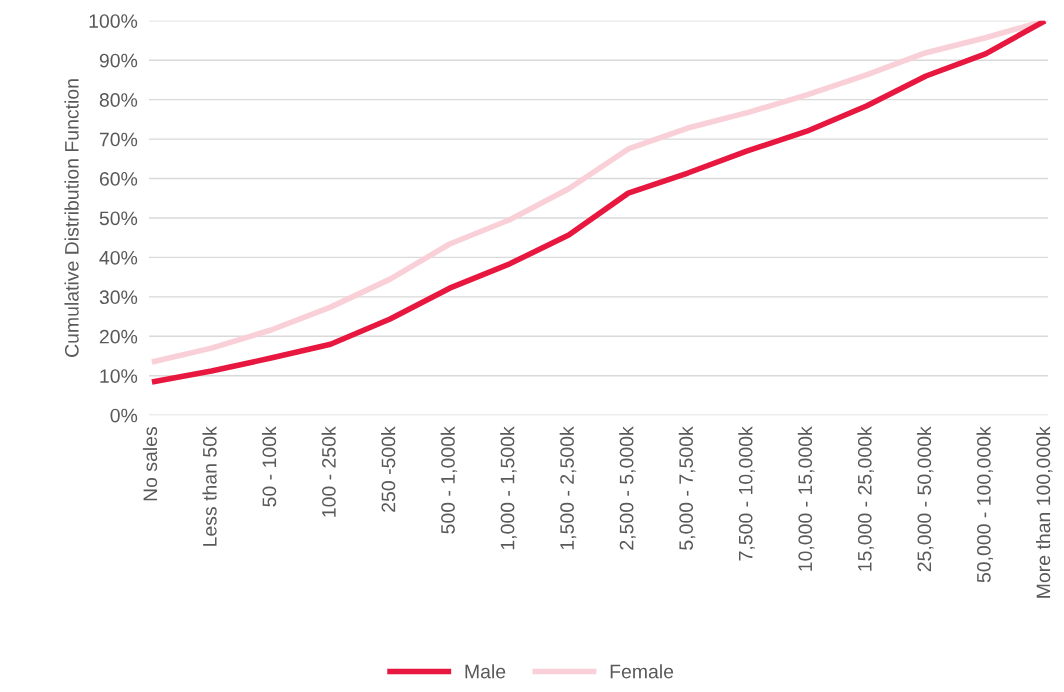  Describe the element at coordinates (388, 469) in the screenshot. I see `x-tick-label: 250 -500k` at that location.